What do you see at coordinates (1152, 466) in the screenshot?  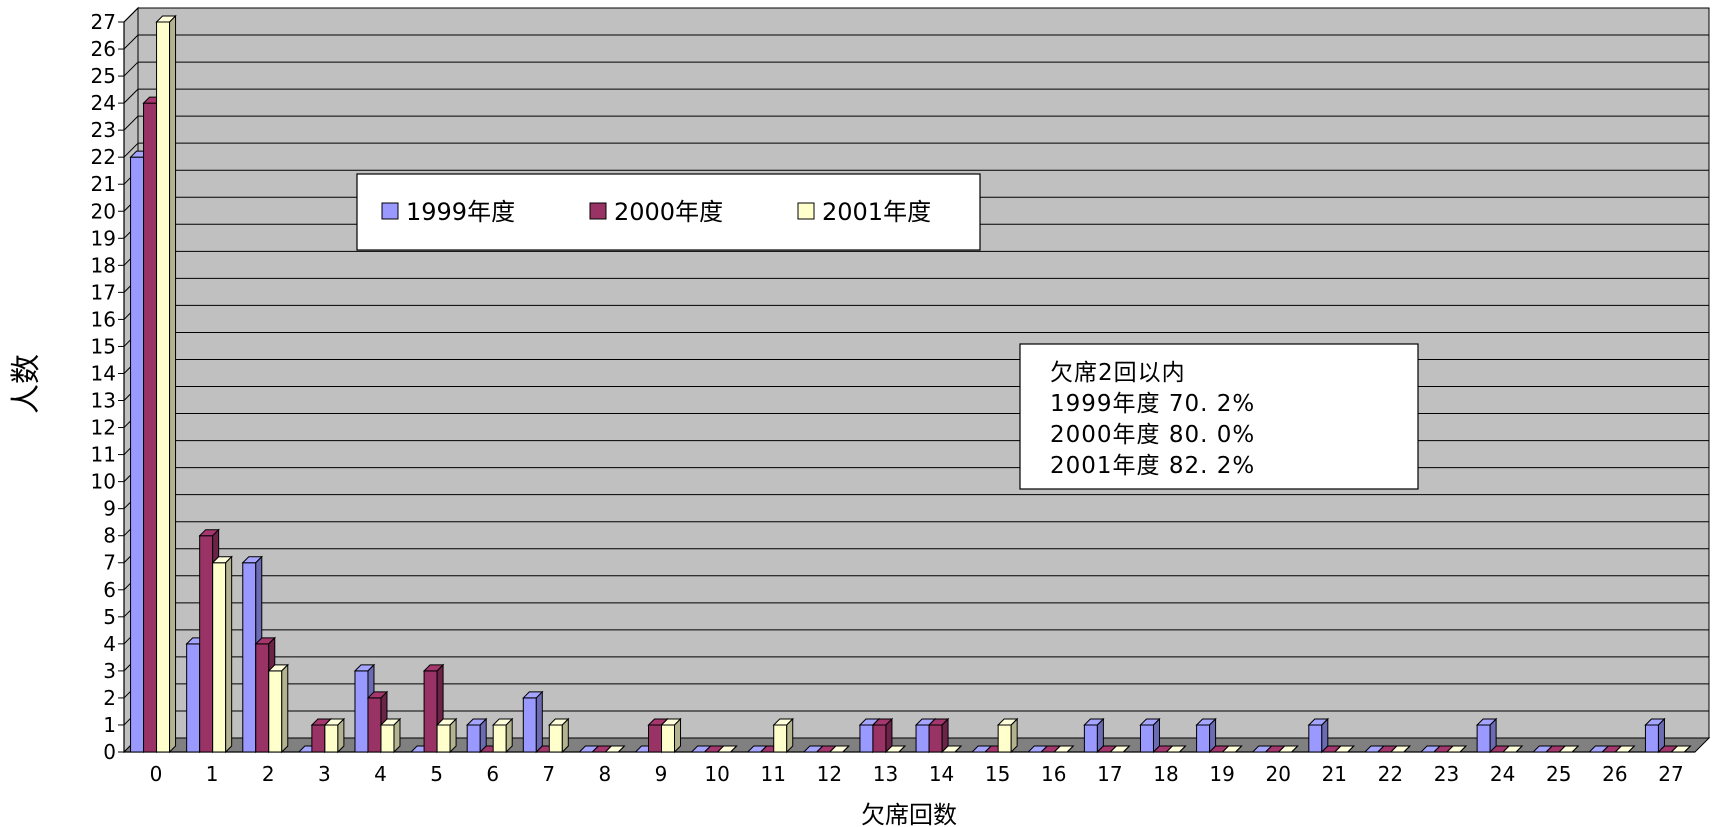 I see `annotation-line: 2001年度 82. 2%` at bounding box center [1152, 466].